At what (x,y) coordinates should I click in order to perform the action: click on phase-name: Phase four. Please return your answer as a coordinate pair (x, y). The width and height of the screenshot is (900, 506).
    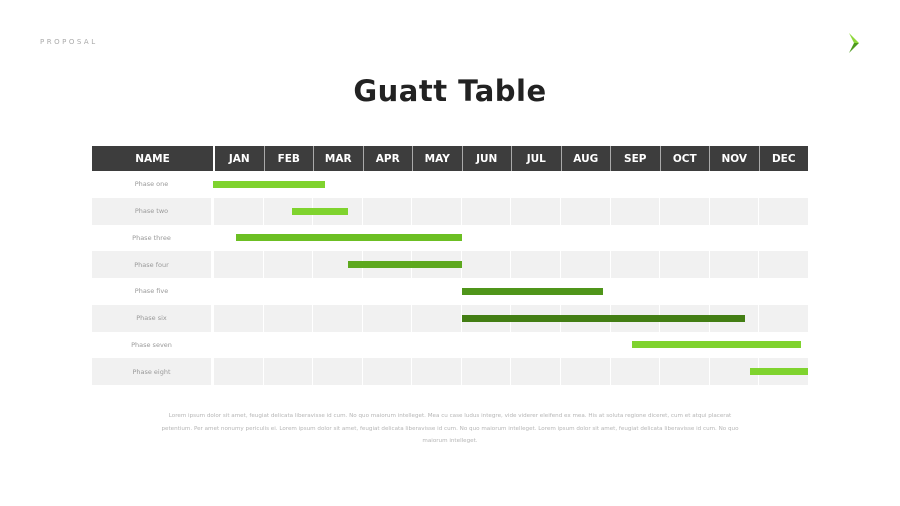
    Looking at the image, I should click on (152, 264).